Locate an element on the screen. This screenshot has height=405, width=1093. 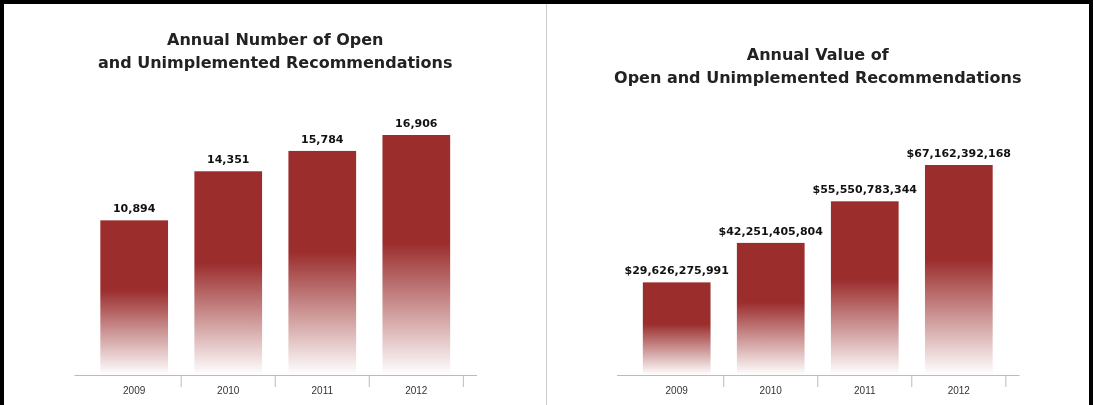
data-label: 16,906 is located at coordinates (416, 123).